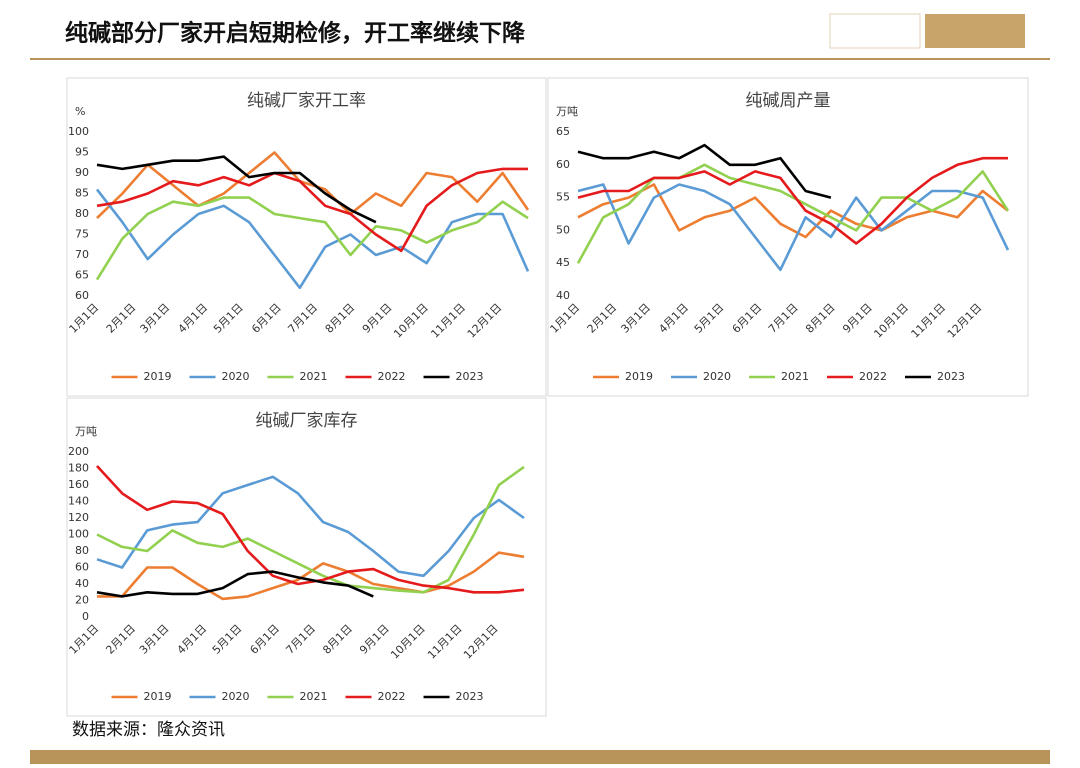 The image size is (1080, 768). I want to click on y-tick-label: 160, so click(78, 484).